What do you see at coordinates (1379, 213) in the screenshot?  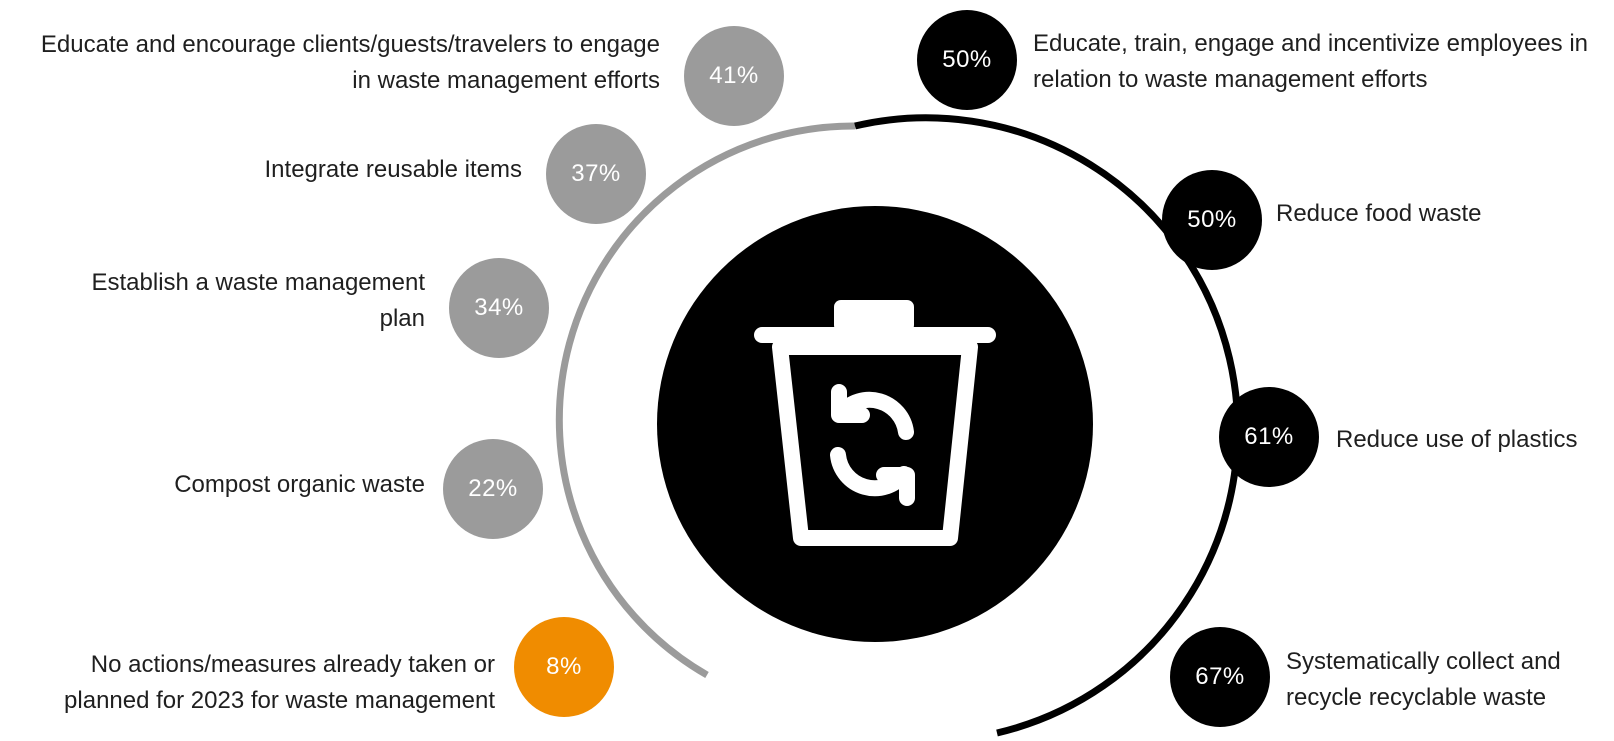 I see `label-right-1: Reduce food waste` at bounding box center [1379, 213].